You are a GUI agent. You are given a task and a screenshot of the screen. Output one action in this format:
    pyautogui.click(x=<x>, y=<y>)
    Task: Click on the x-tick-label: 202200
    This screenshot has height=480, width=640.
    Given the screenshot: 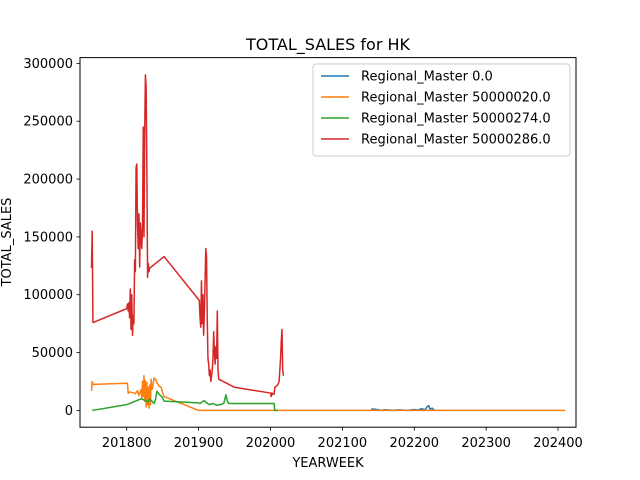 What is the action you would take?
    pyautogui.click(x=414, y=443)
    